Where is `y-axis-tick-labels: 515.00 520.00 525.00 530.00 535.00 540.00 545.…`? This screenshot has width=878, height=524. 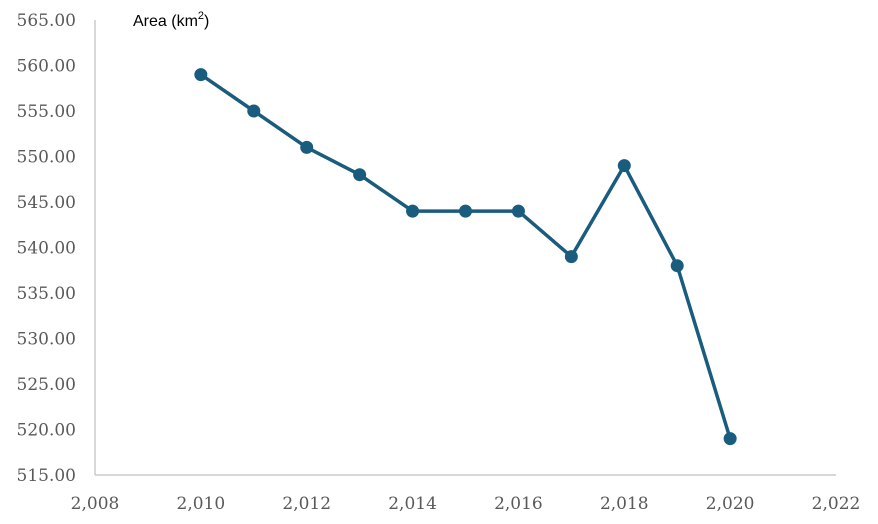 y-axis-tick-labels: 515.00 520.00 525.00 530.00 535.00 540.00 545.… is located at coordinates (46, 248).